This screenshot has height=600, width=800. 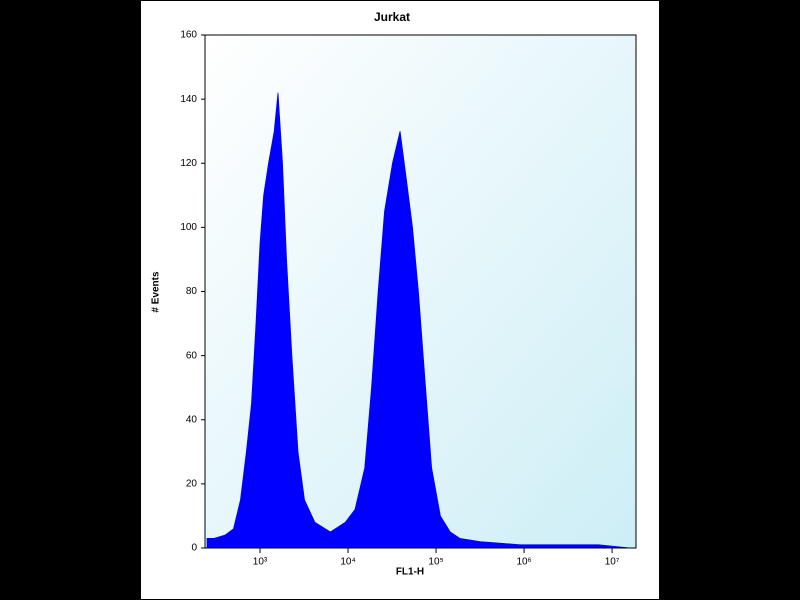 I want to click on y-tick-label: 160, so click(x=188, y=35).